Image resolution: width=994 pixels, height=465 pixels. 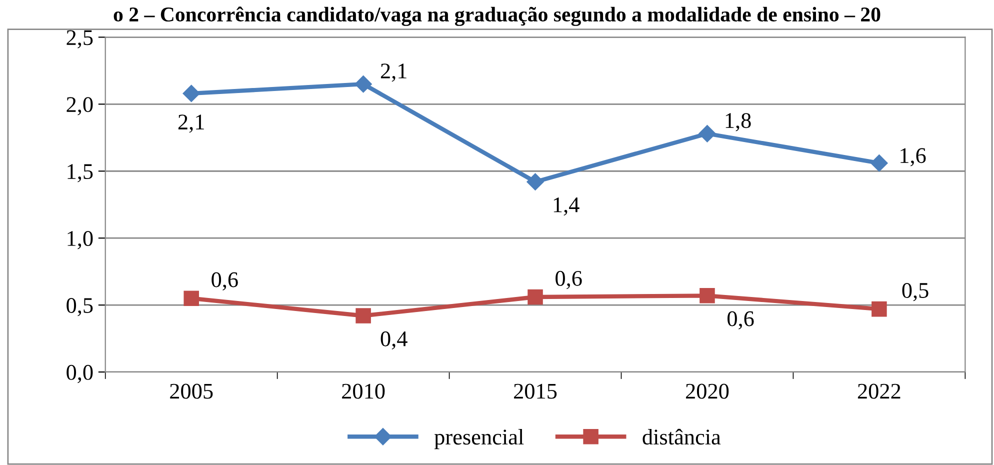 What do you see at coordinates (79, 39) in the screenshot?
I see `y-tick-label: 2,5` at bounding box center [79, 39].